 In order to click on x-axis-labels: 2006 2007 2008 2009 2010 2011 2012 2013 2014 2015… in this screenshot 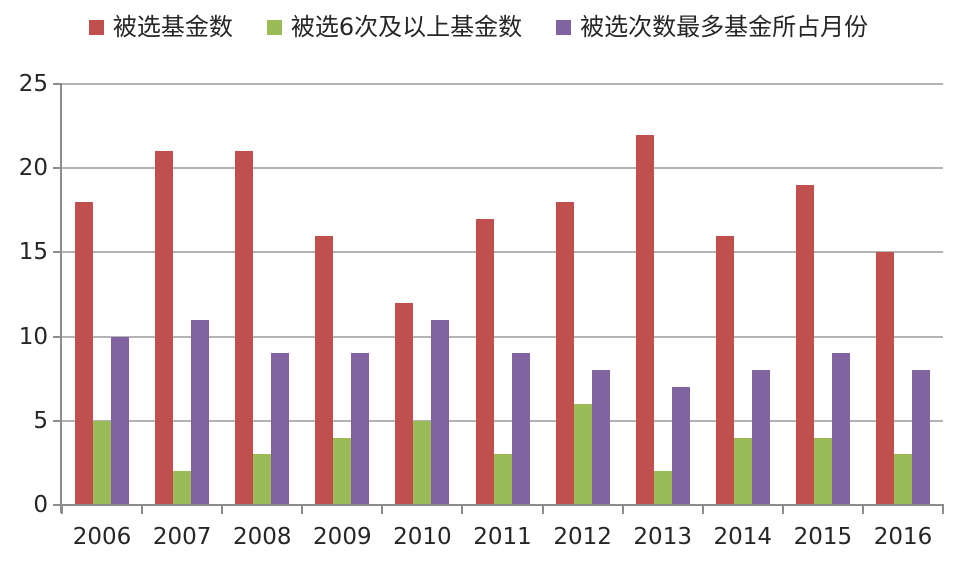, I will do `click(502, 537)`.